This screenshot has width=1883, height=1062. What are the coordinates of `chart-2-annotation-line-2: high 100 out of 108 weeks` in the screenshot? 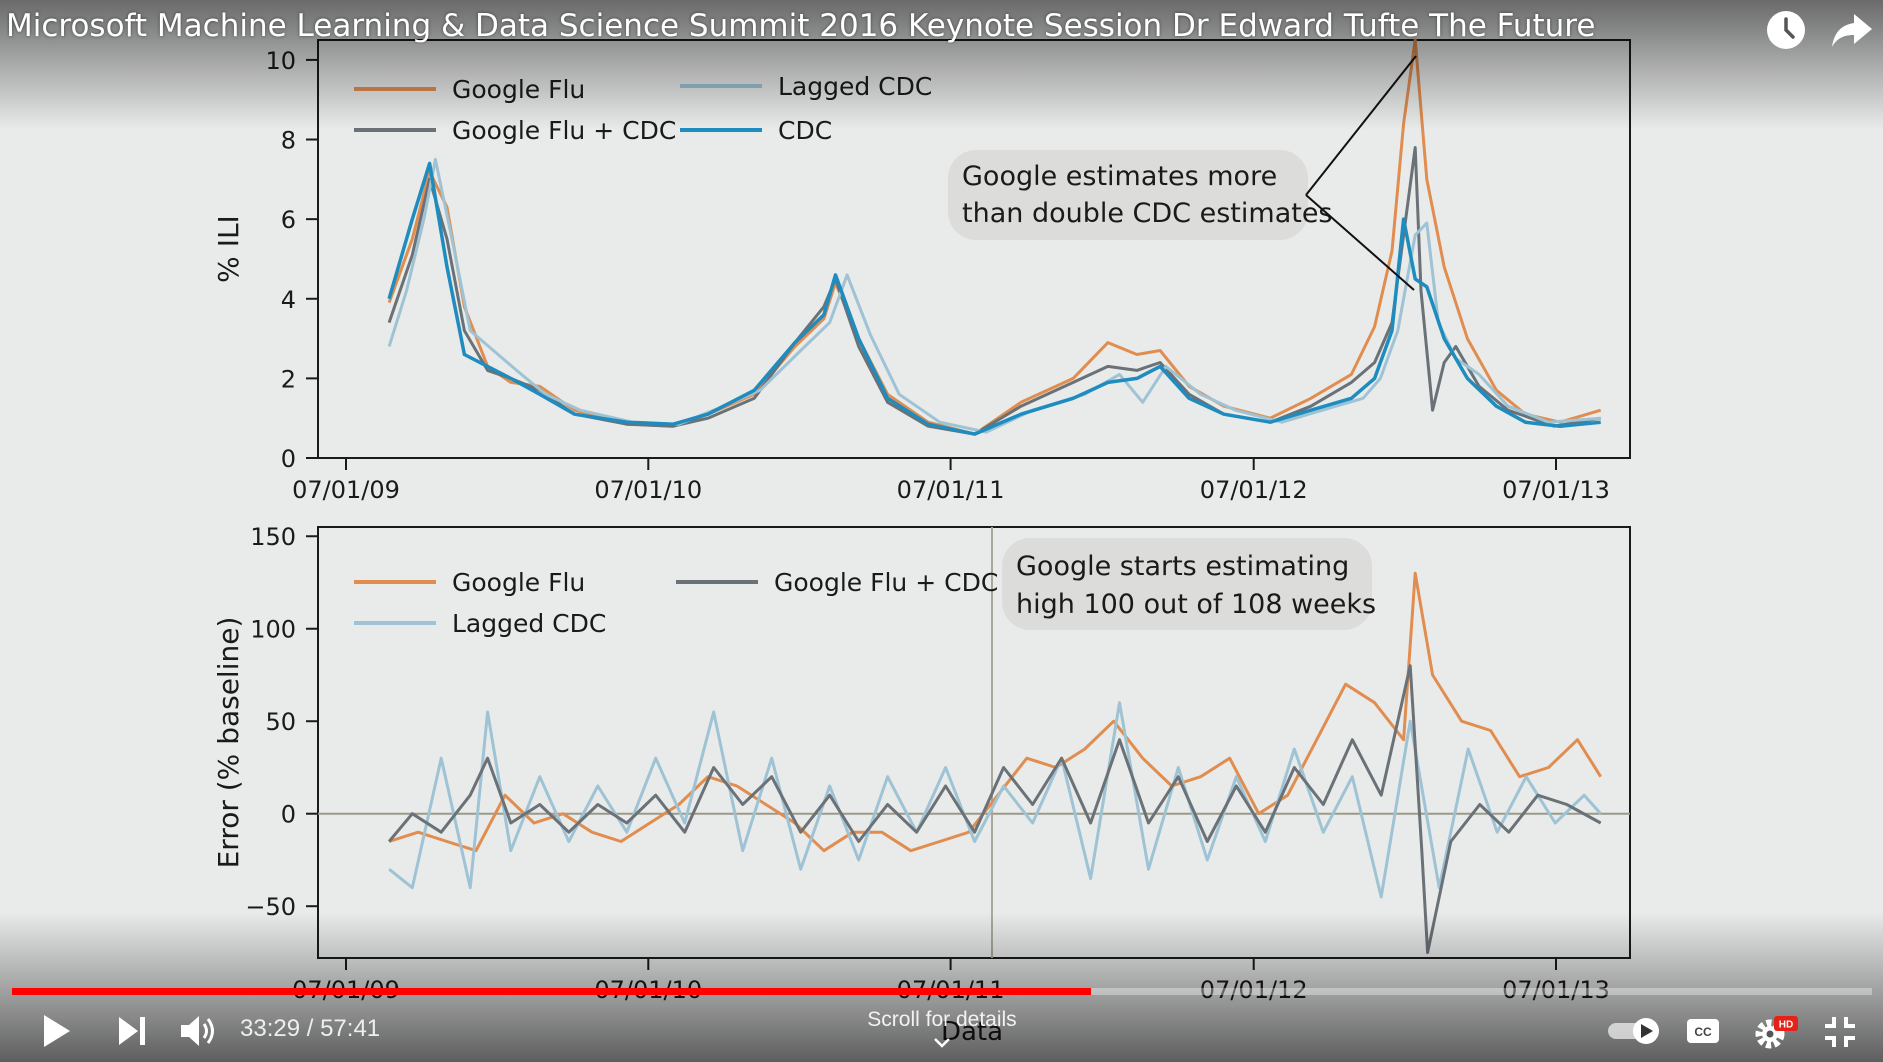 It's located at (1196, 604).